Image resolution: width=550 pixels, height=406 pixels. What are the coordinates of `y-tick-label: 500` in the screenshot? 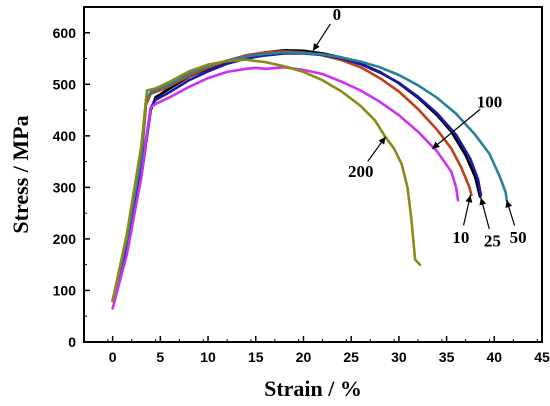 It's located at (65, 84).